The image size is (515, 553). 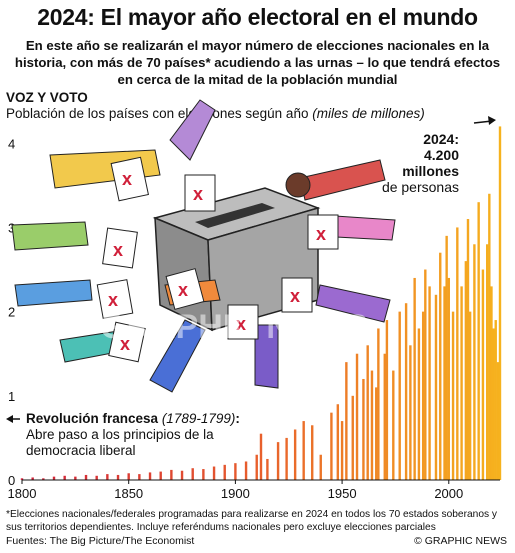 I want to click on bar-1945, so click(x=331, y=446).